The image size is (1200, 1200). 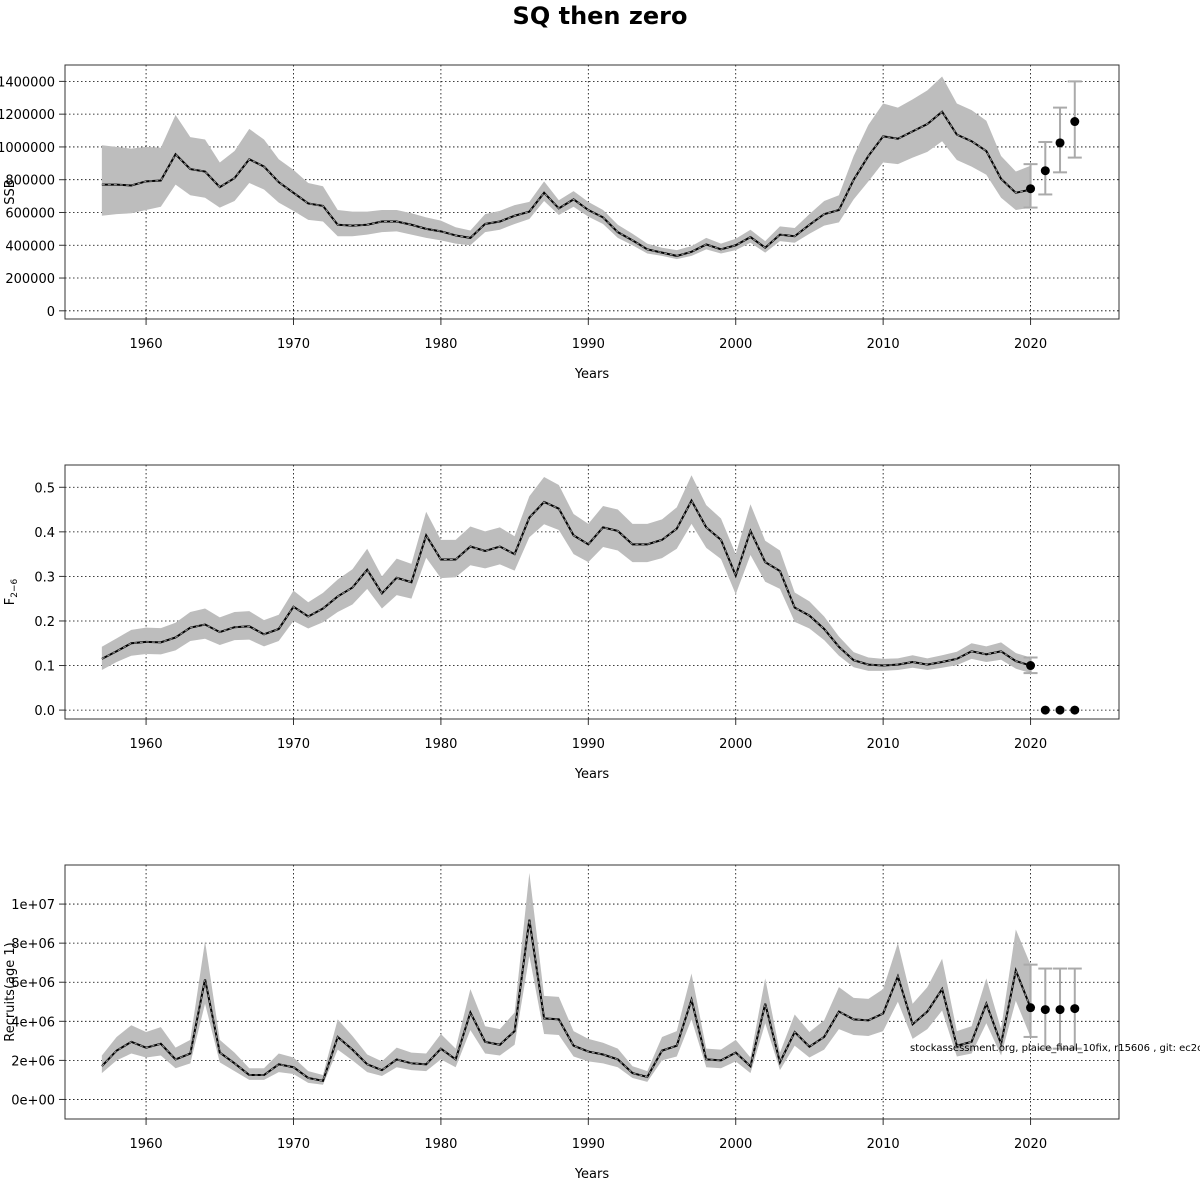 I want to click on recruits-xlabel: Years, so click(x=592, y=1174).